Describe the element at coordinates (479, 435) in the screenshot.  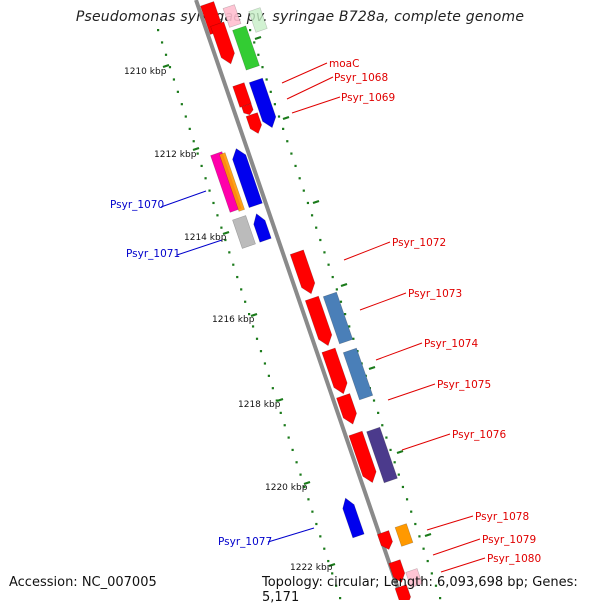
I see `gene-label-psyr-1076: Psyr_1076` at that location.